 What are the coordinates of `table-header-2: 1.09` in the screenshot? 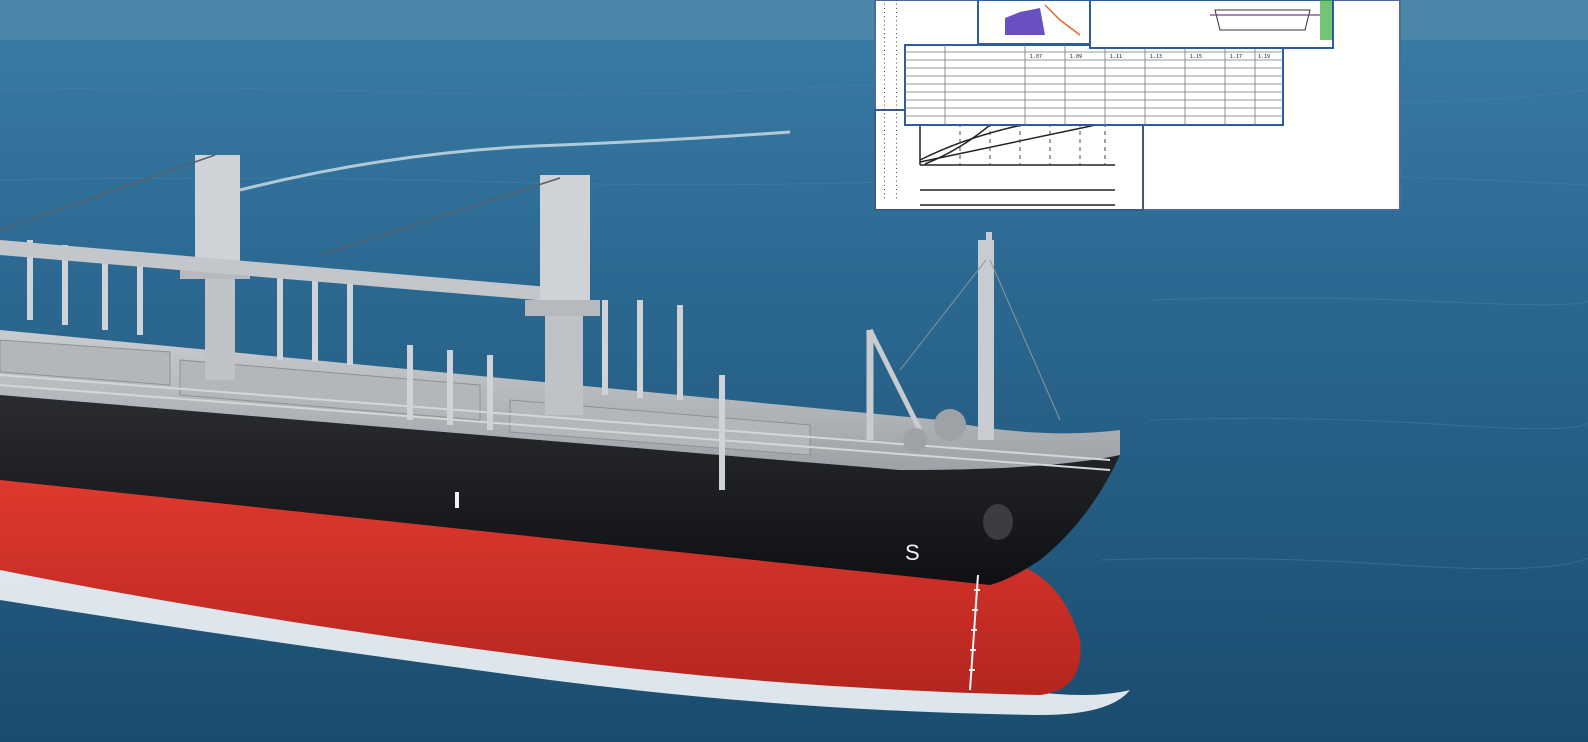 It's located at (1076, 57).